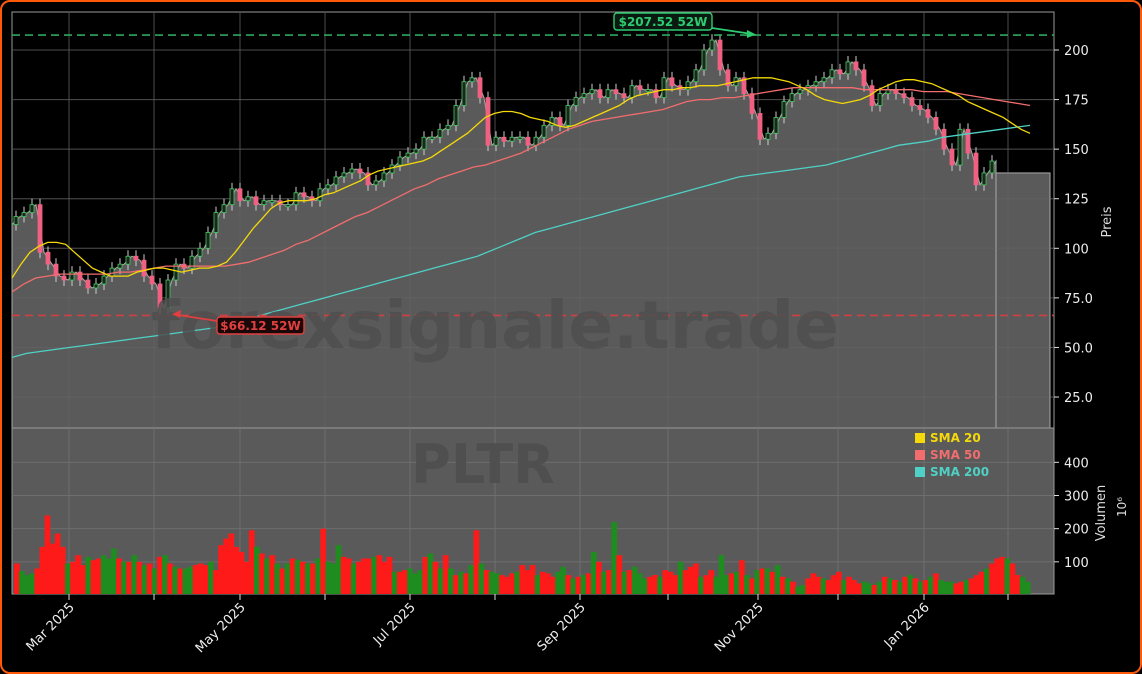  What do you see at coordinates (1076, 51) in the screenshot?
I see `price-tick-label: 200` at bounding box center [1076, 51].